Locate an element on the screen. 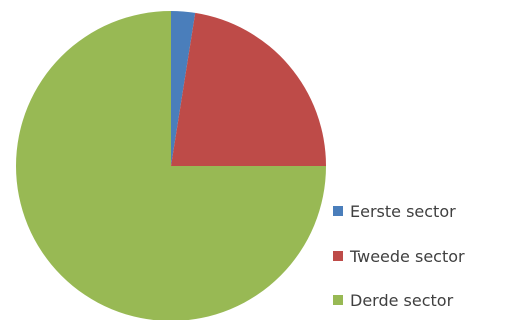 Image resolution: width=508 pixels, height=320 pixels. legend: Eerste sector Tweede sector Derde sector is located at coordinates (399, 256).